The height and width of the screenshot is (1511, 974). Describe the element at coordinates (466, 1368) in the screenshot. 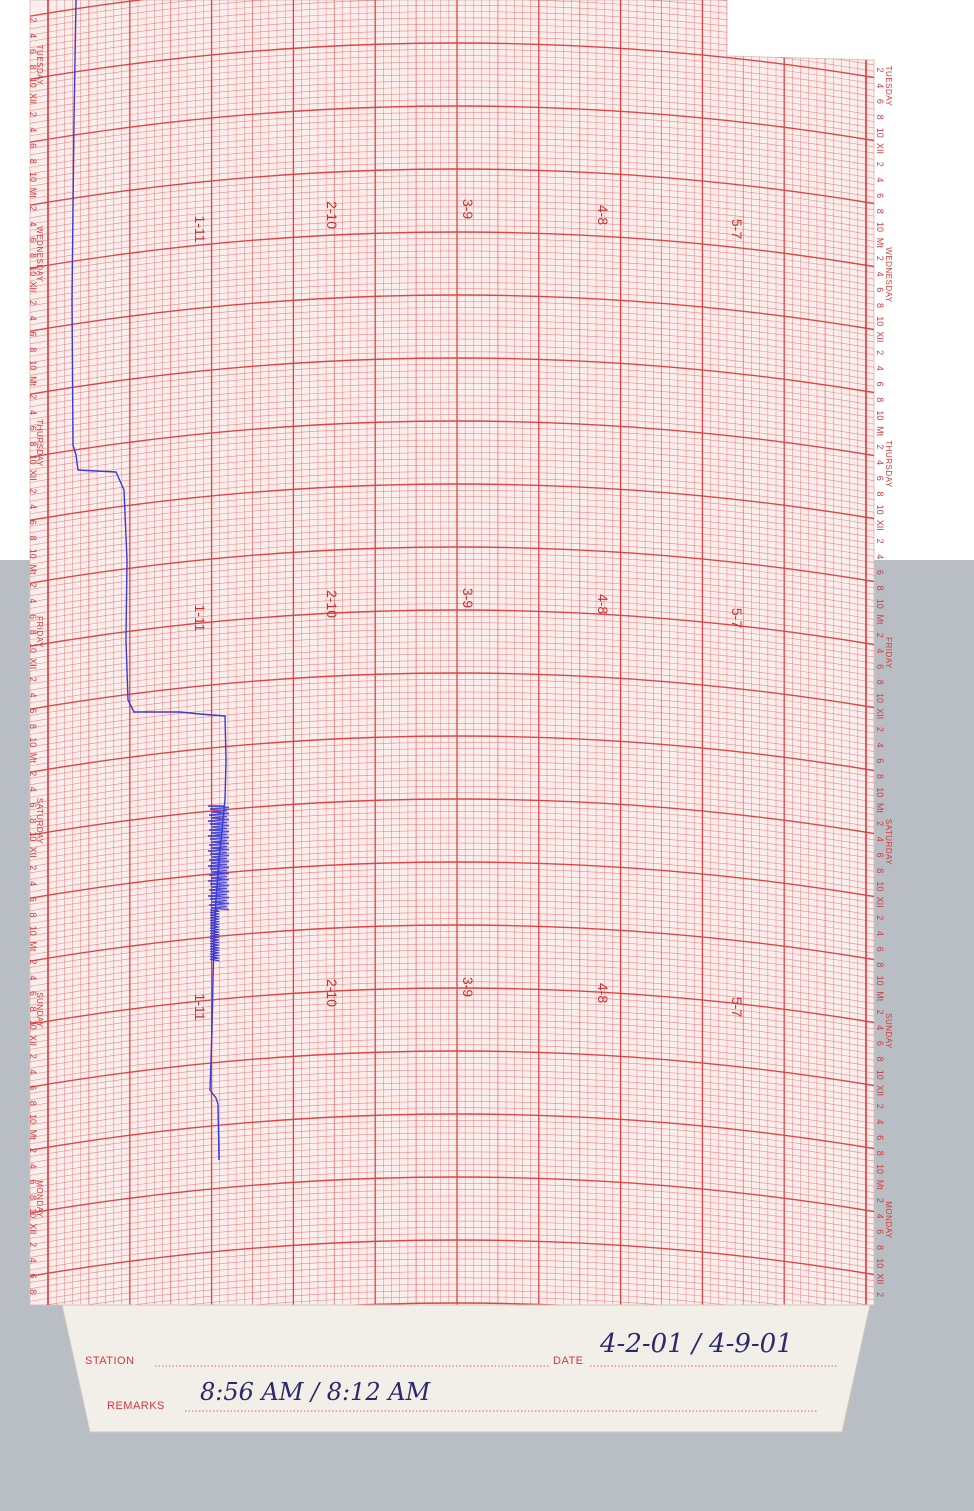

I see `record-stub` at that location.